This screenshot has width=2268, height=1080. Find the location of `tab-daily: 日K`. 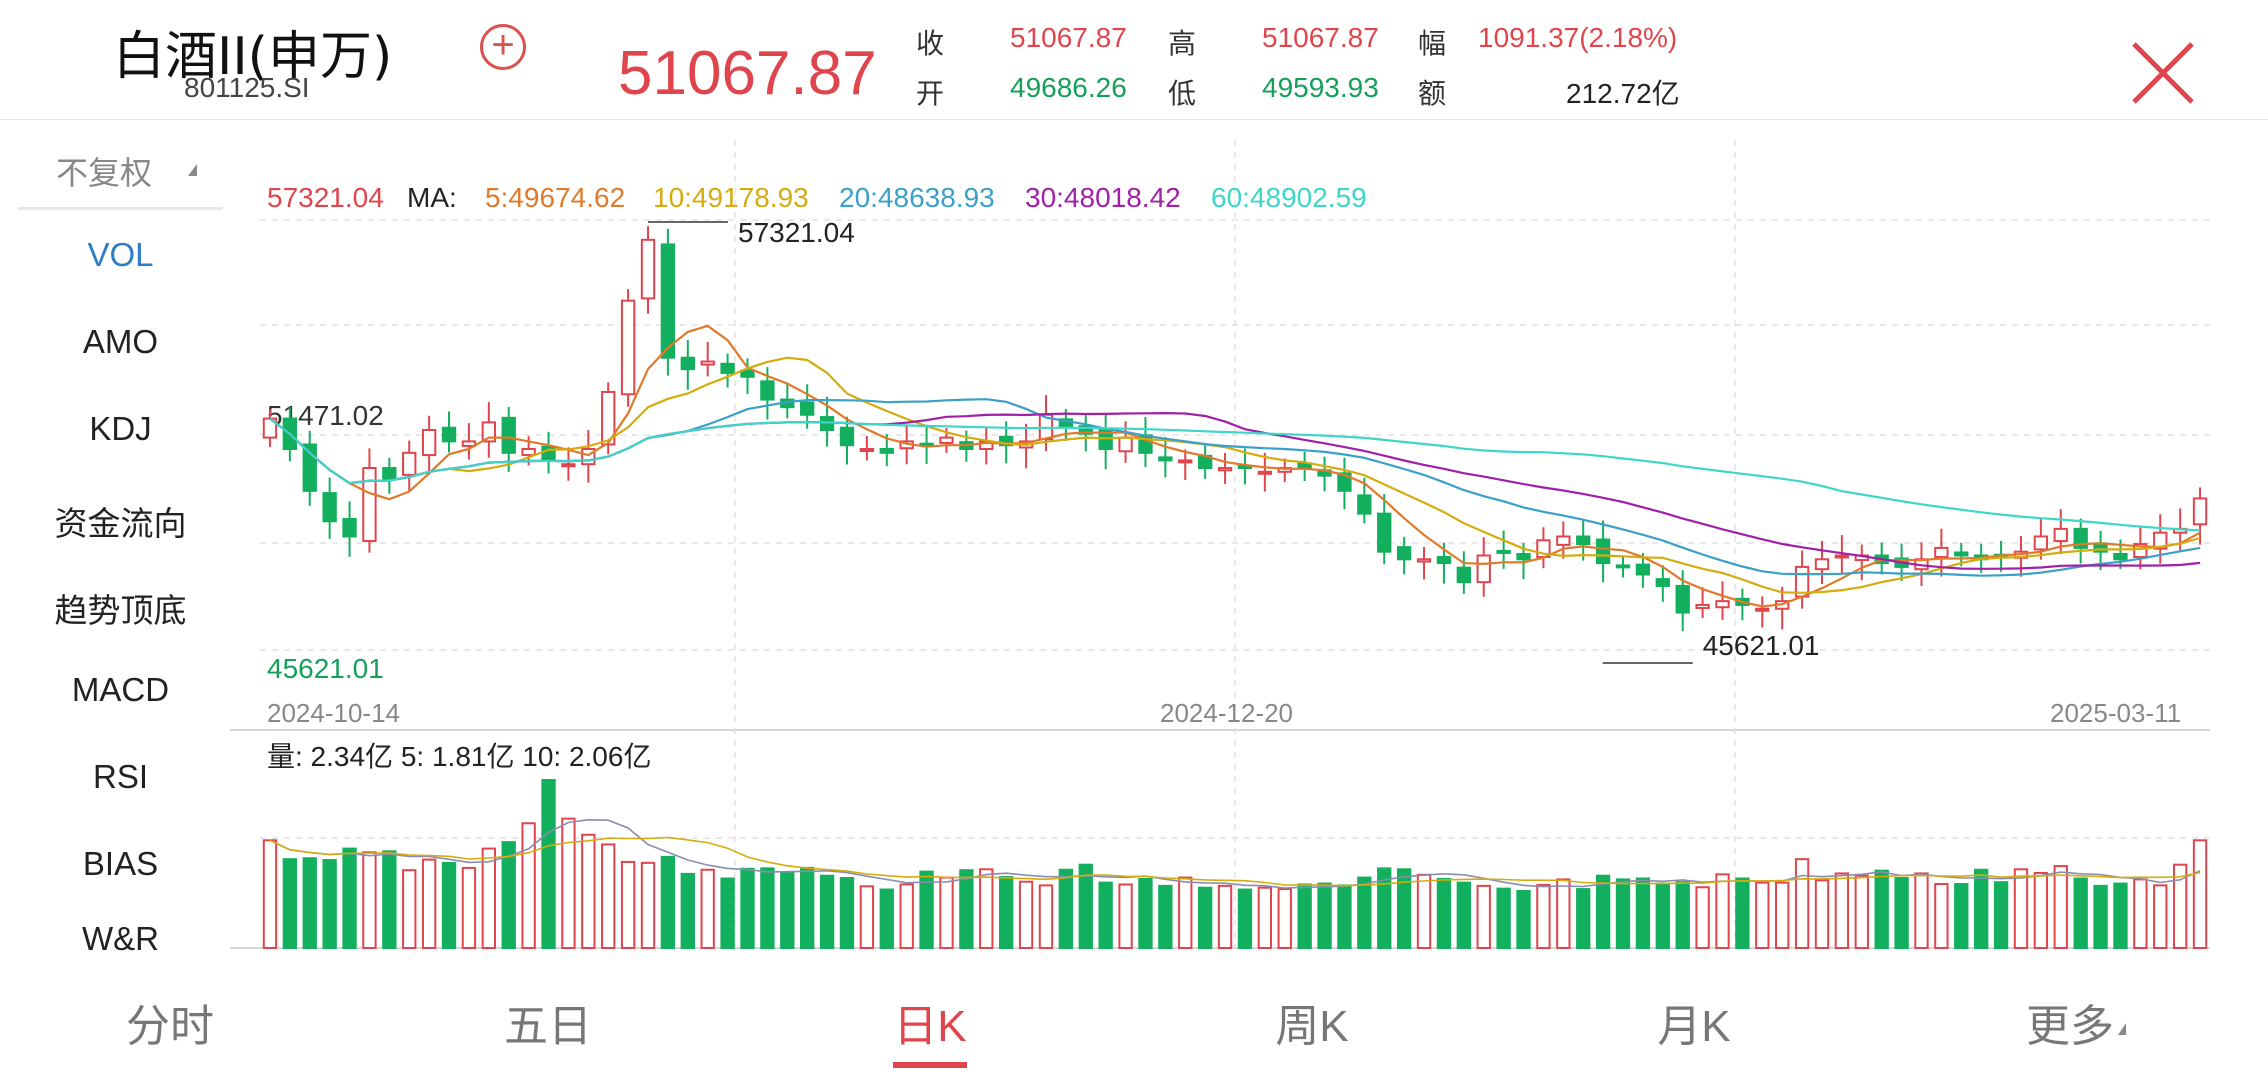

tab-daily: 日K is located at coordinates (930, 1026).